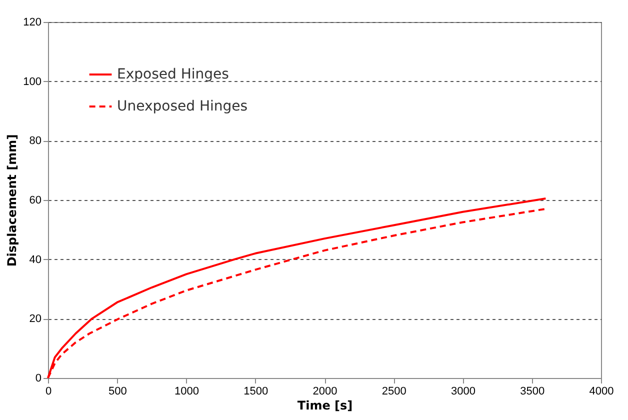 The height and width of the screenshot is (420, 628). I want to click on y-tick-label: 0, so click(38, 378).